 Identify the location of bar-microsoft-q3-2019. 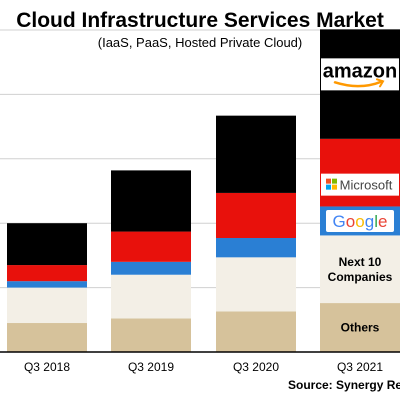
(151, 246).